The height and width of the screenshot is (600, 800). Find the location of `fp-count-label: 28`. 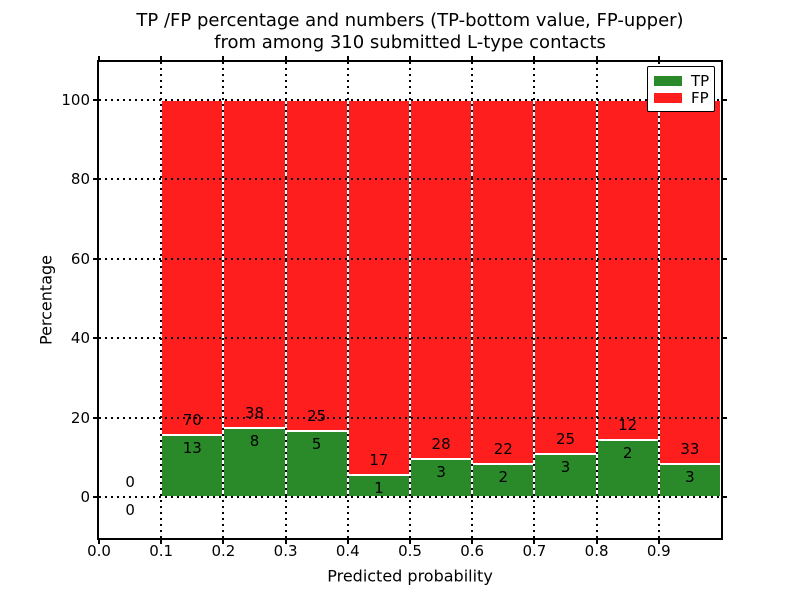

fp-count-label: 28 is located at coordinates (441, 443).